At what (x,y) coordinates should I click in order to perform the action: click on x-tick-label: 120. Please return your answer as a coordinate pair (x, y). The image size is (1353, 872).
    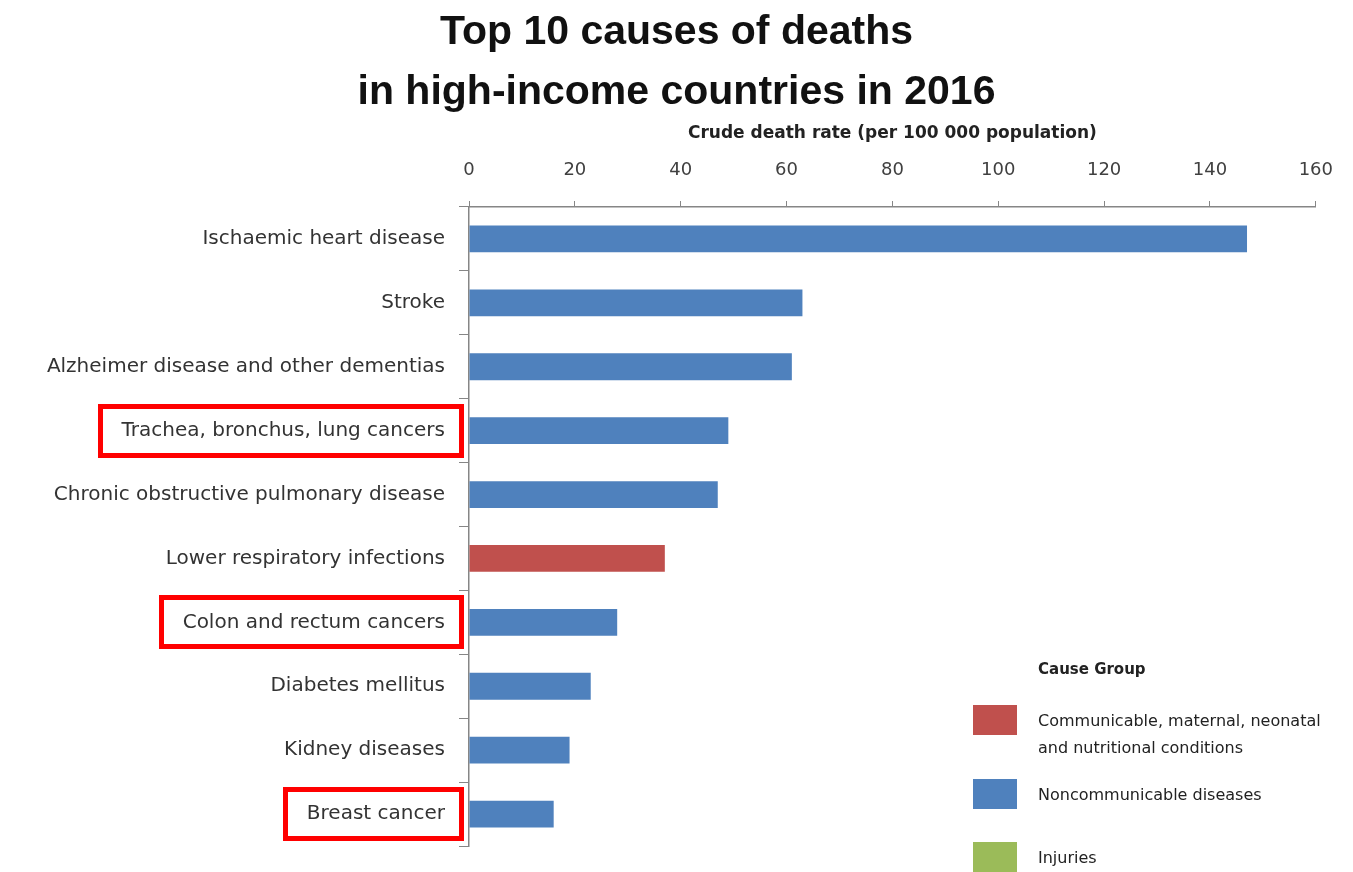
    Looking at the image, I should click on (1104, 168).